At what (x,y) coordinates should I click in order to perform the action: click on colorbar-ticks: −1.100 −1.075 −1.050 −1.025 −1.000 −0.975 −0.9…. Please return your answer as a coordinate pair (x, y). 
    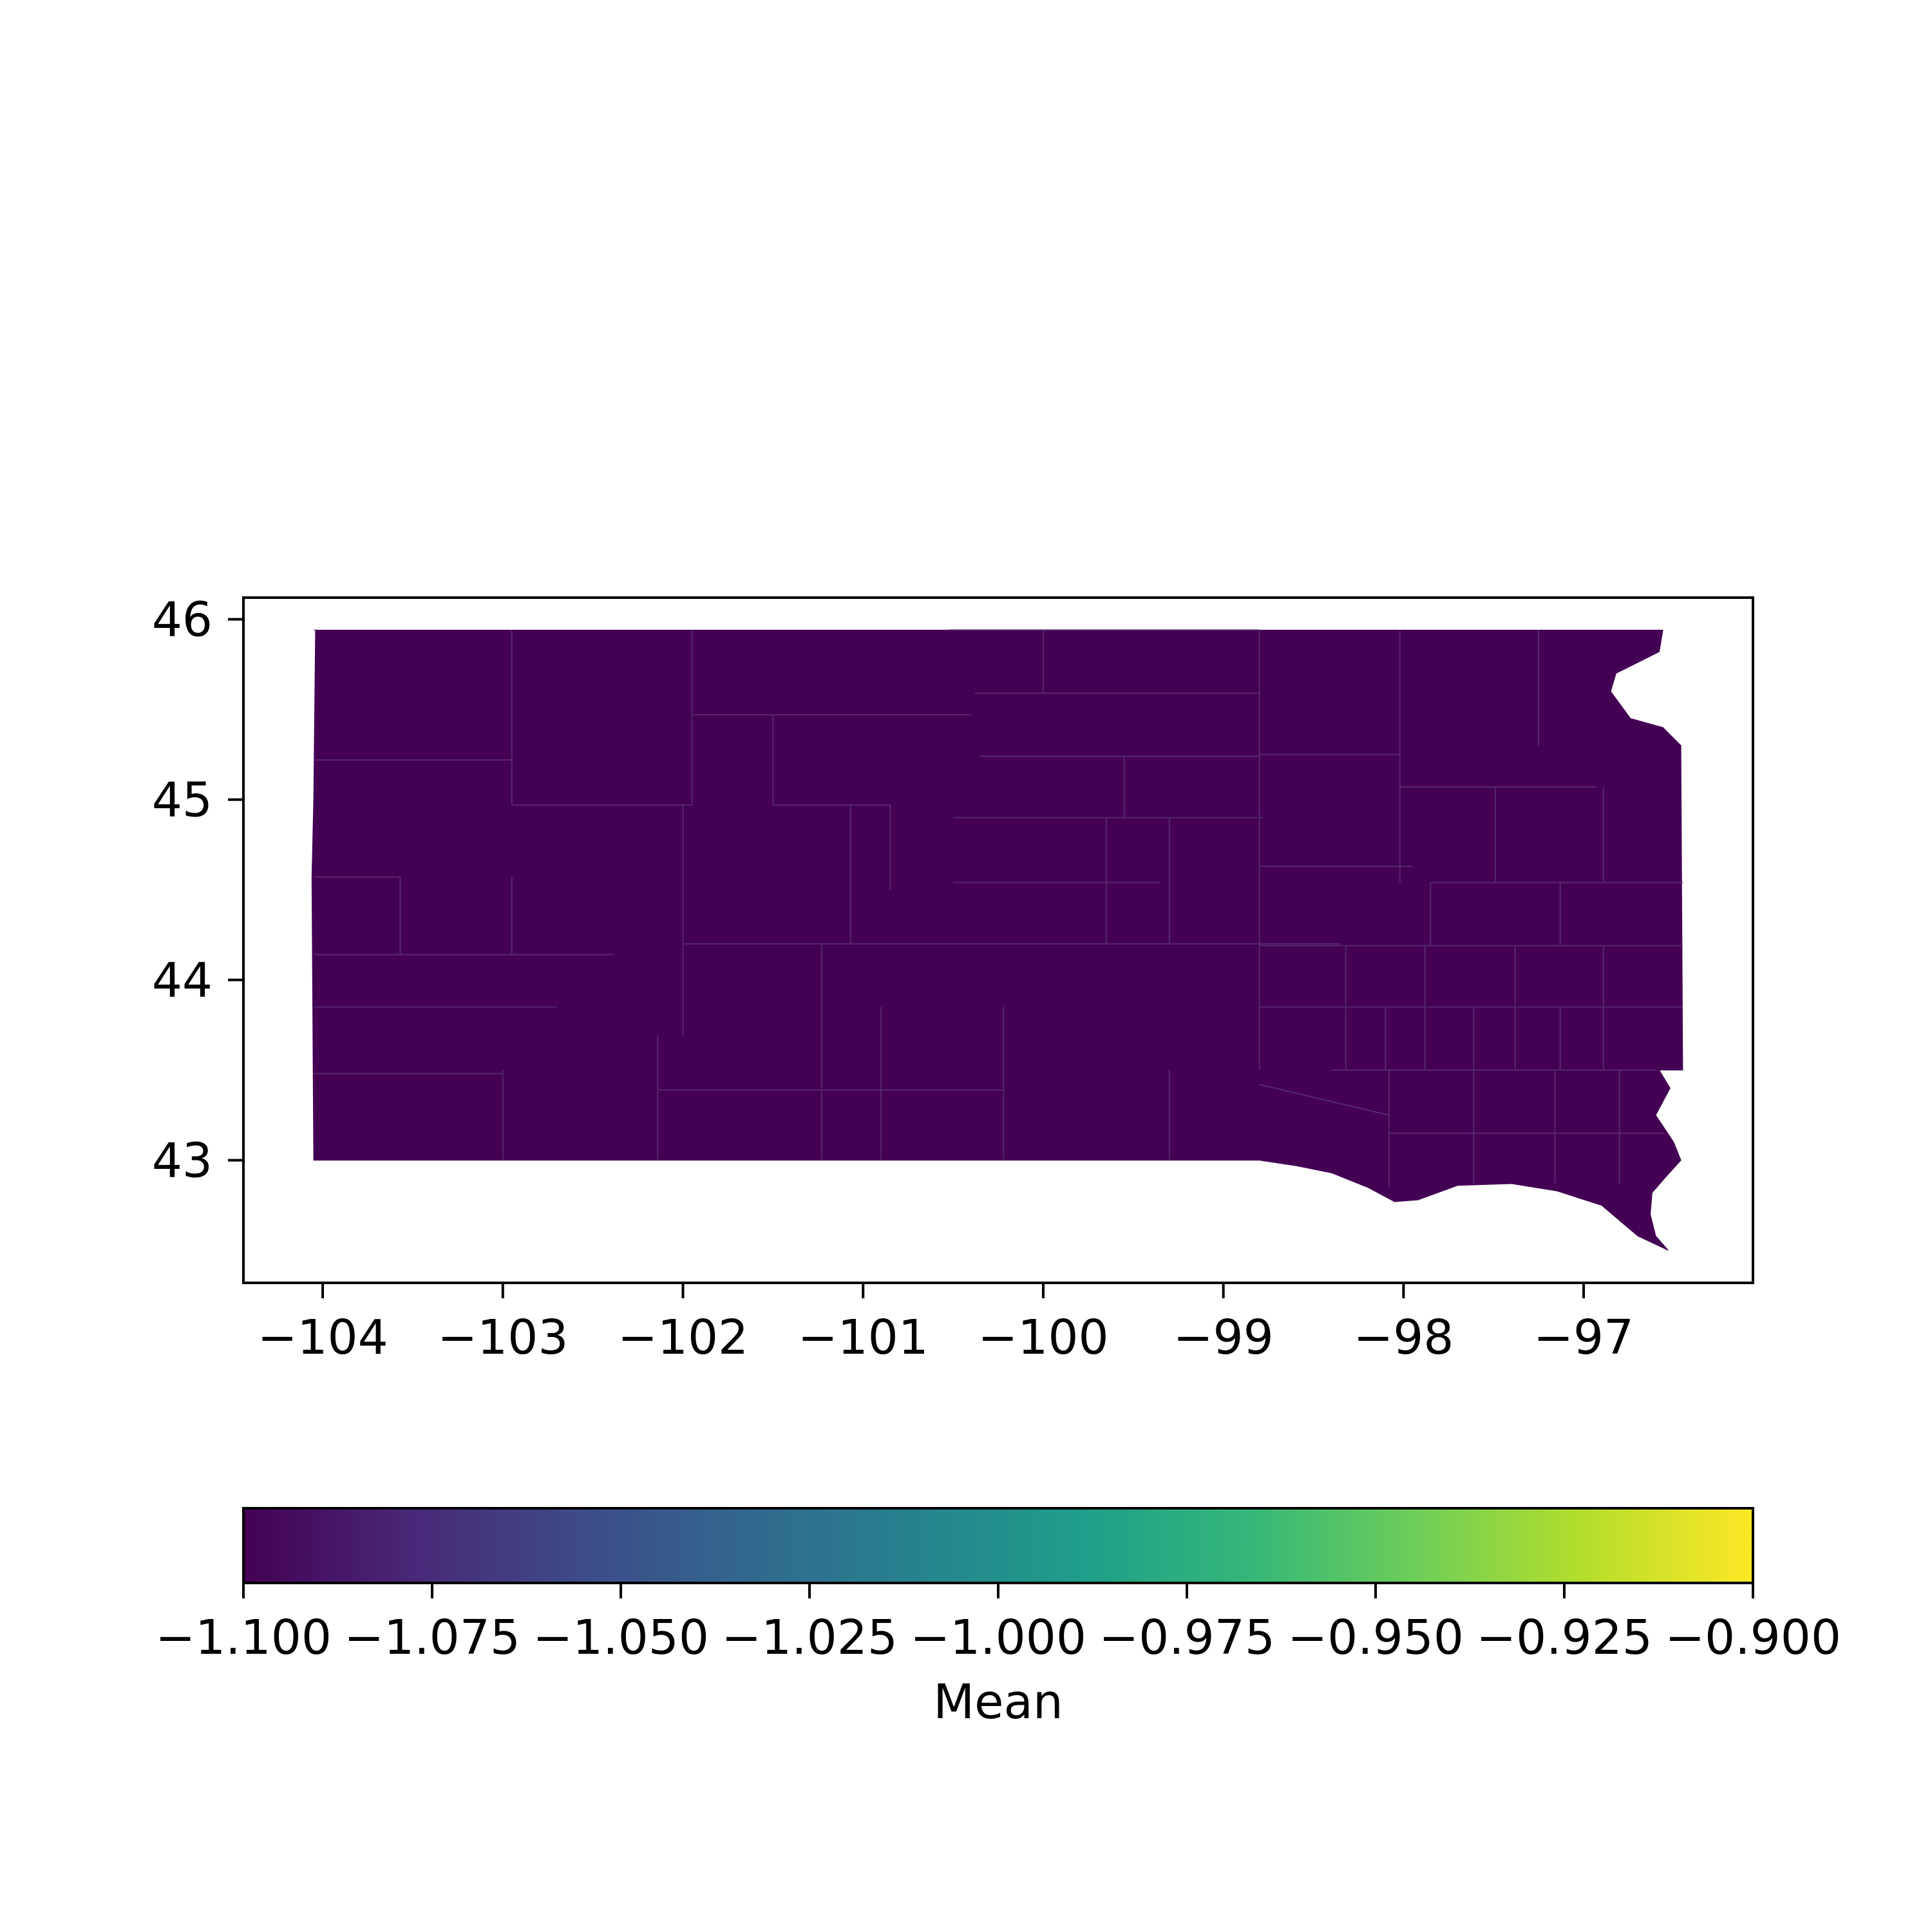
    Looking at the image, I should click on (998, 1624).